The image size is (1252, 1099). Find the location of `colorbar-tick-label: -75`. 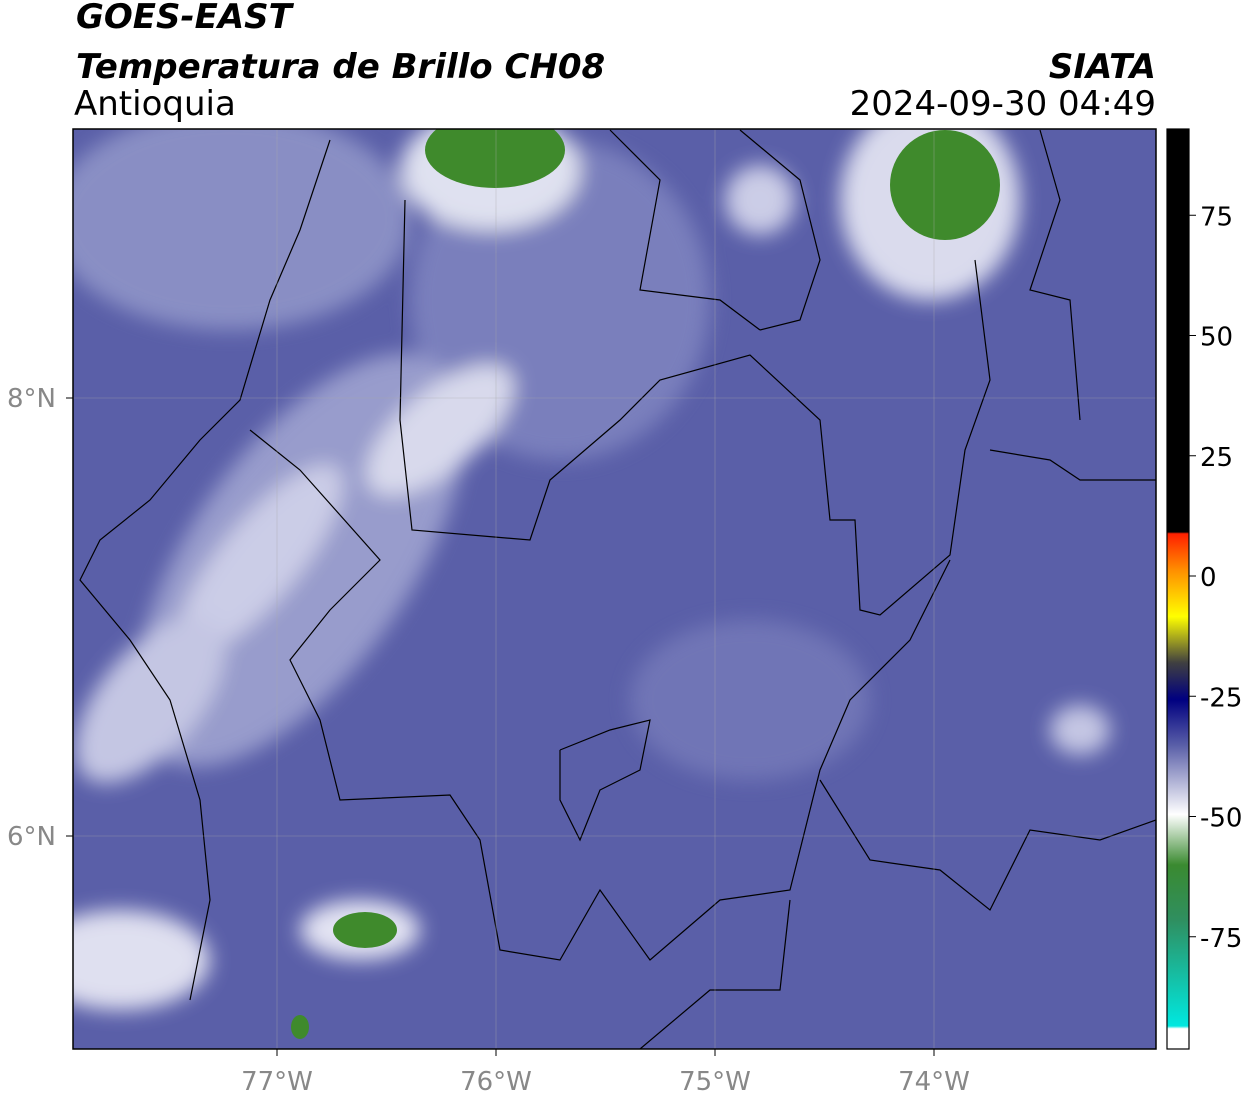

colorbar-tick-label: -75 is located at coordinates (1221, 939).